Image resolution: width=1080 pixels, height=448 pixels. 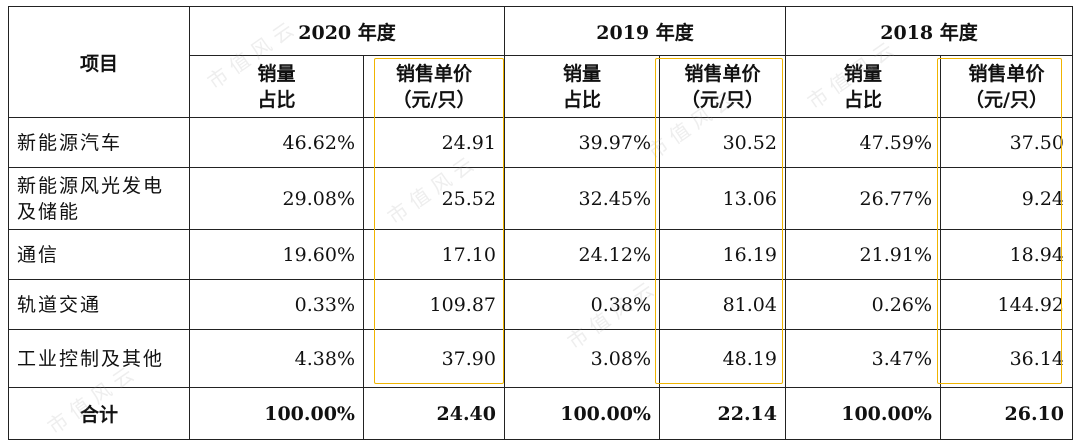 What do you see at coordinates (99, 254) in the screenshot?
I see `row-name: 通信` at bounding box center [99, 254].